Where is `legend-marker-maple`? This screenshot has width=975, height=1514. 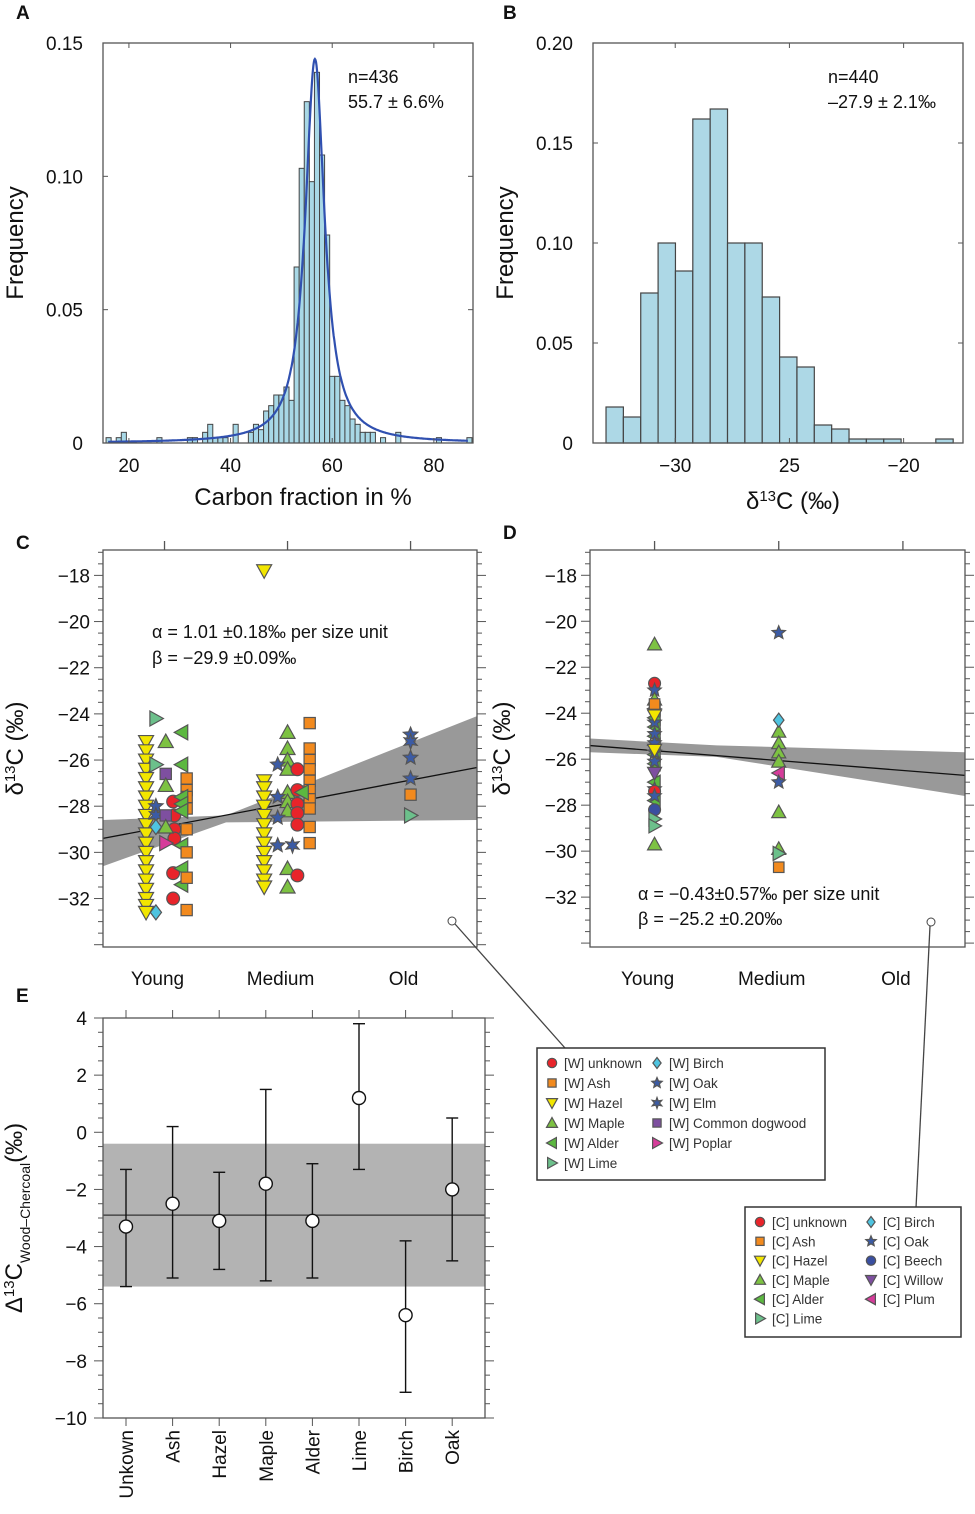
legend-marker-maple is located at coordinates (552, 1122).